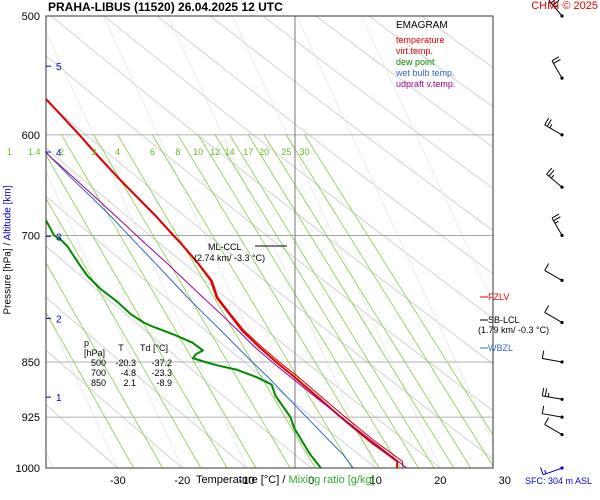 The height and width of the screenshot is (500, 600). Describe the element at coordinates (128, 373) in the screenshot. I see `table-row: 700 -4.8 -23.3` at that location.